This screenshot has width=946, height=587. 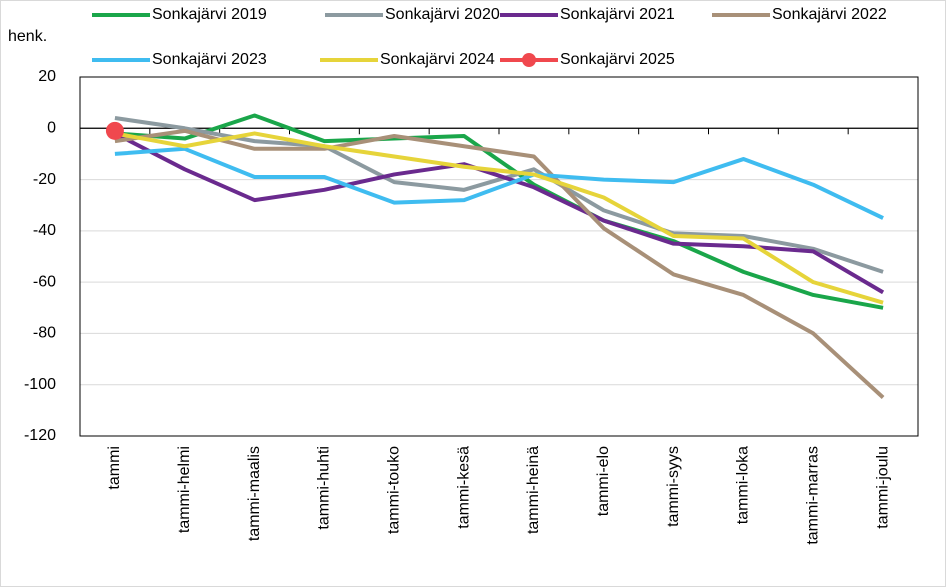 What do you see at coordinates (882, 487) in the screenshot?
I see `x-tick-label: tammi-joulu` at bounding box center [882, 487].